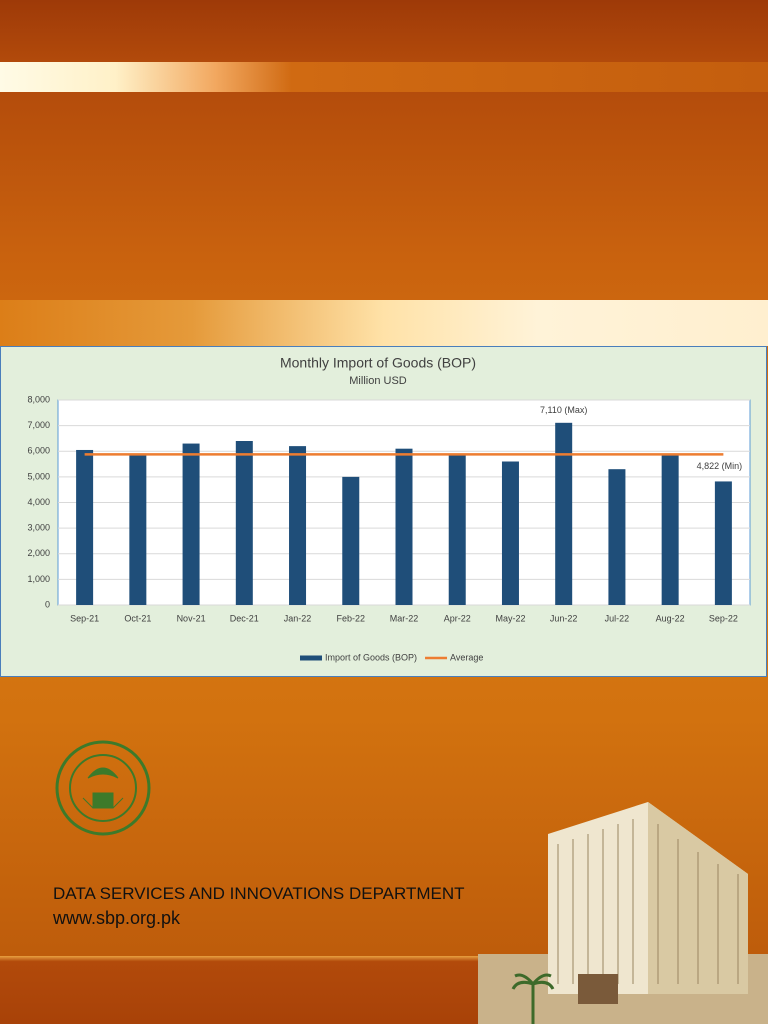 The width and height of the screenshot is (768, 1024). I want to click on x-tick-label: Oct-21, so click(137, 618).